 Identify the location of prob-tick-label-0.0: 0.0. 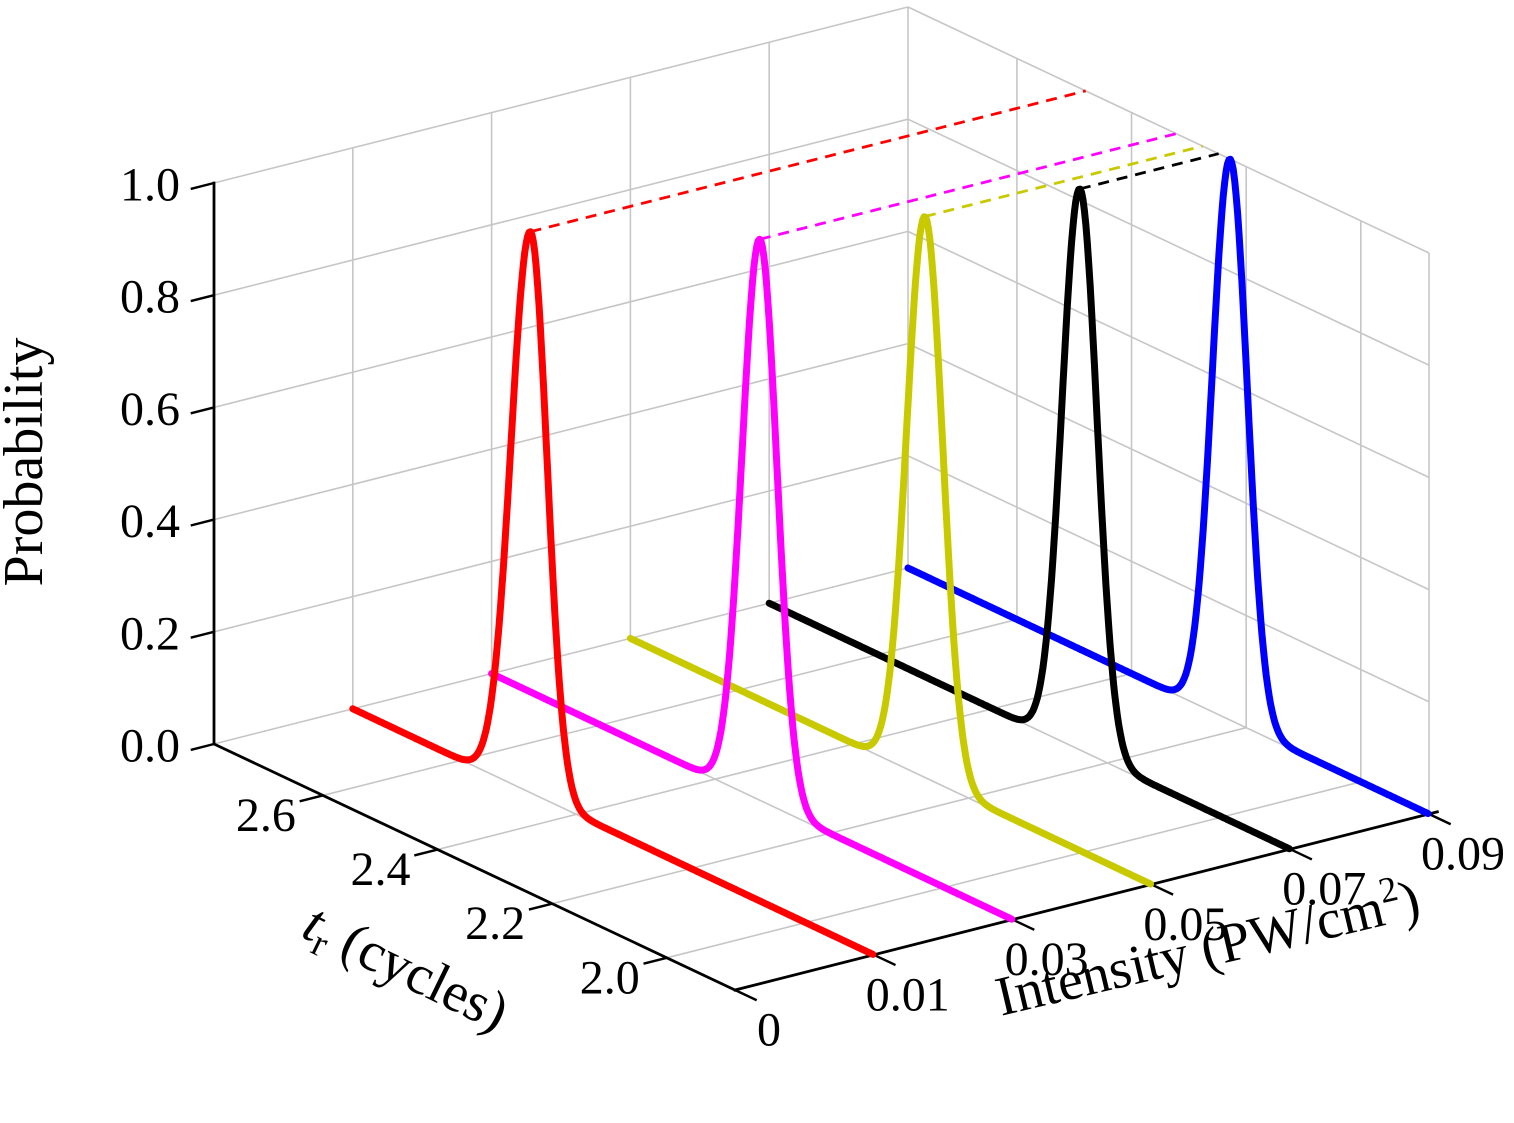
(150, 746).